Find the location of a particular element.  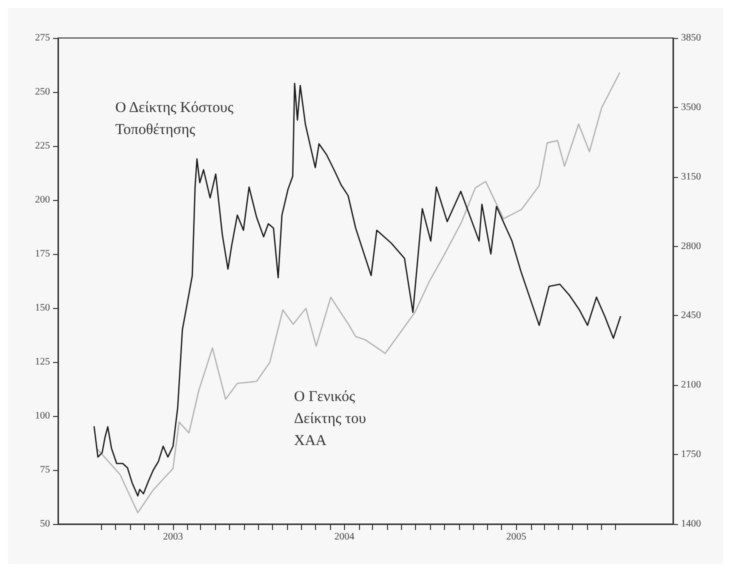

y-tick-label: 100 is located at coordinates (42, 416).